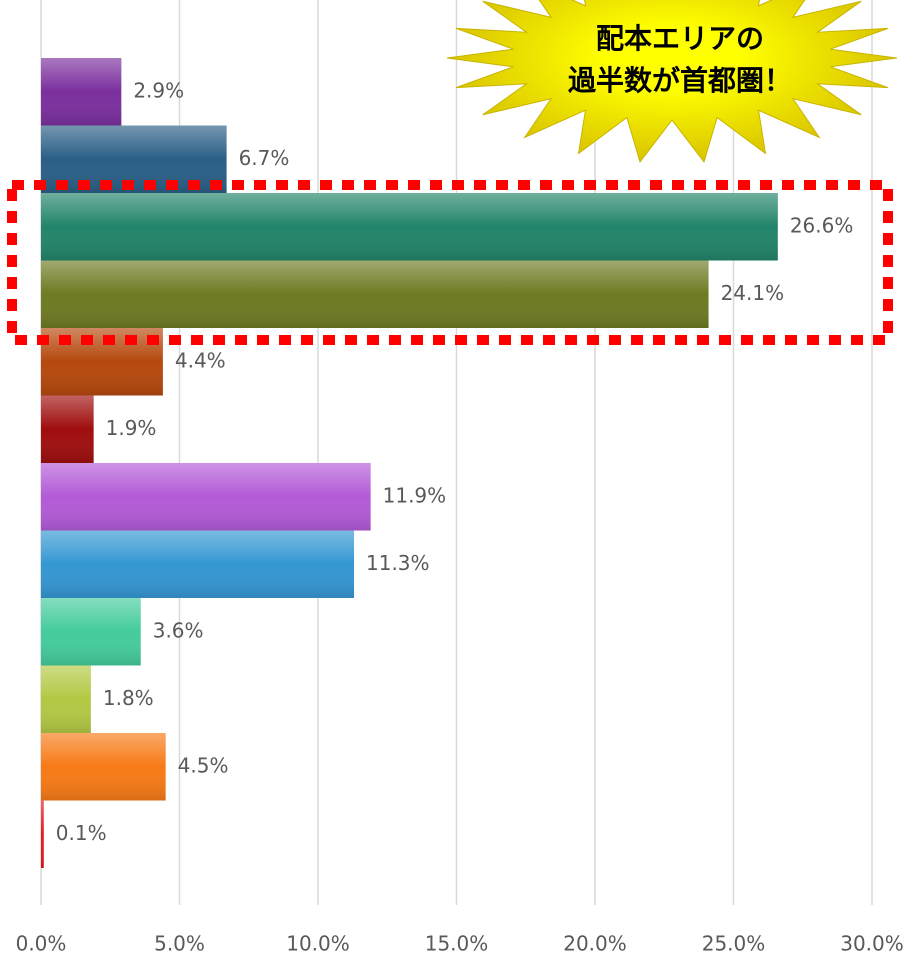  Describe the element at coordinates (128, 698) in the screenshot. I see `value-label: 1.8%` at that location.